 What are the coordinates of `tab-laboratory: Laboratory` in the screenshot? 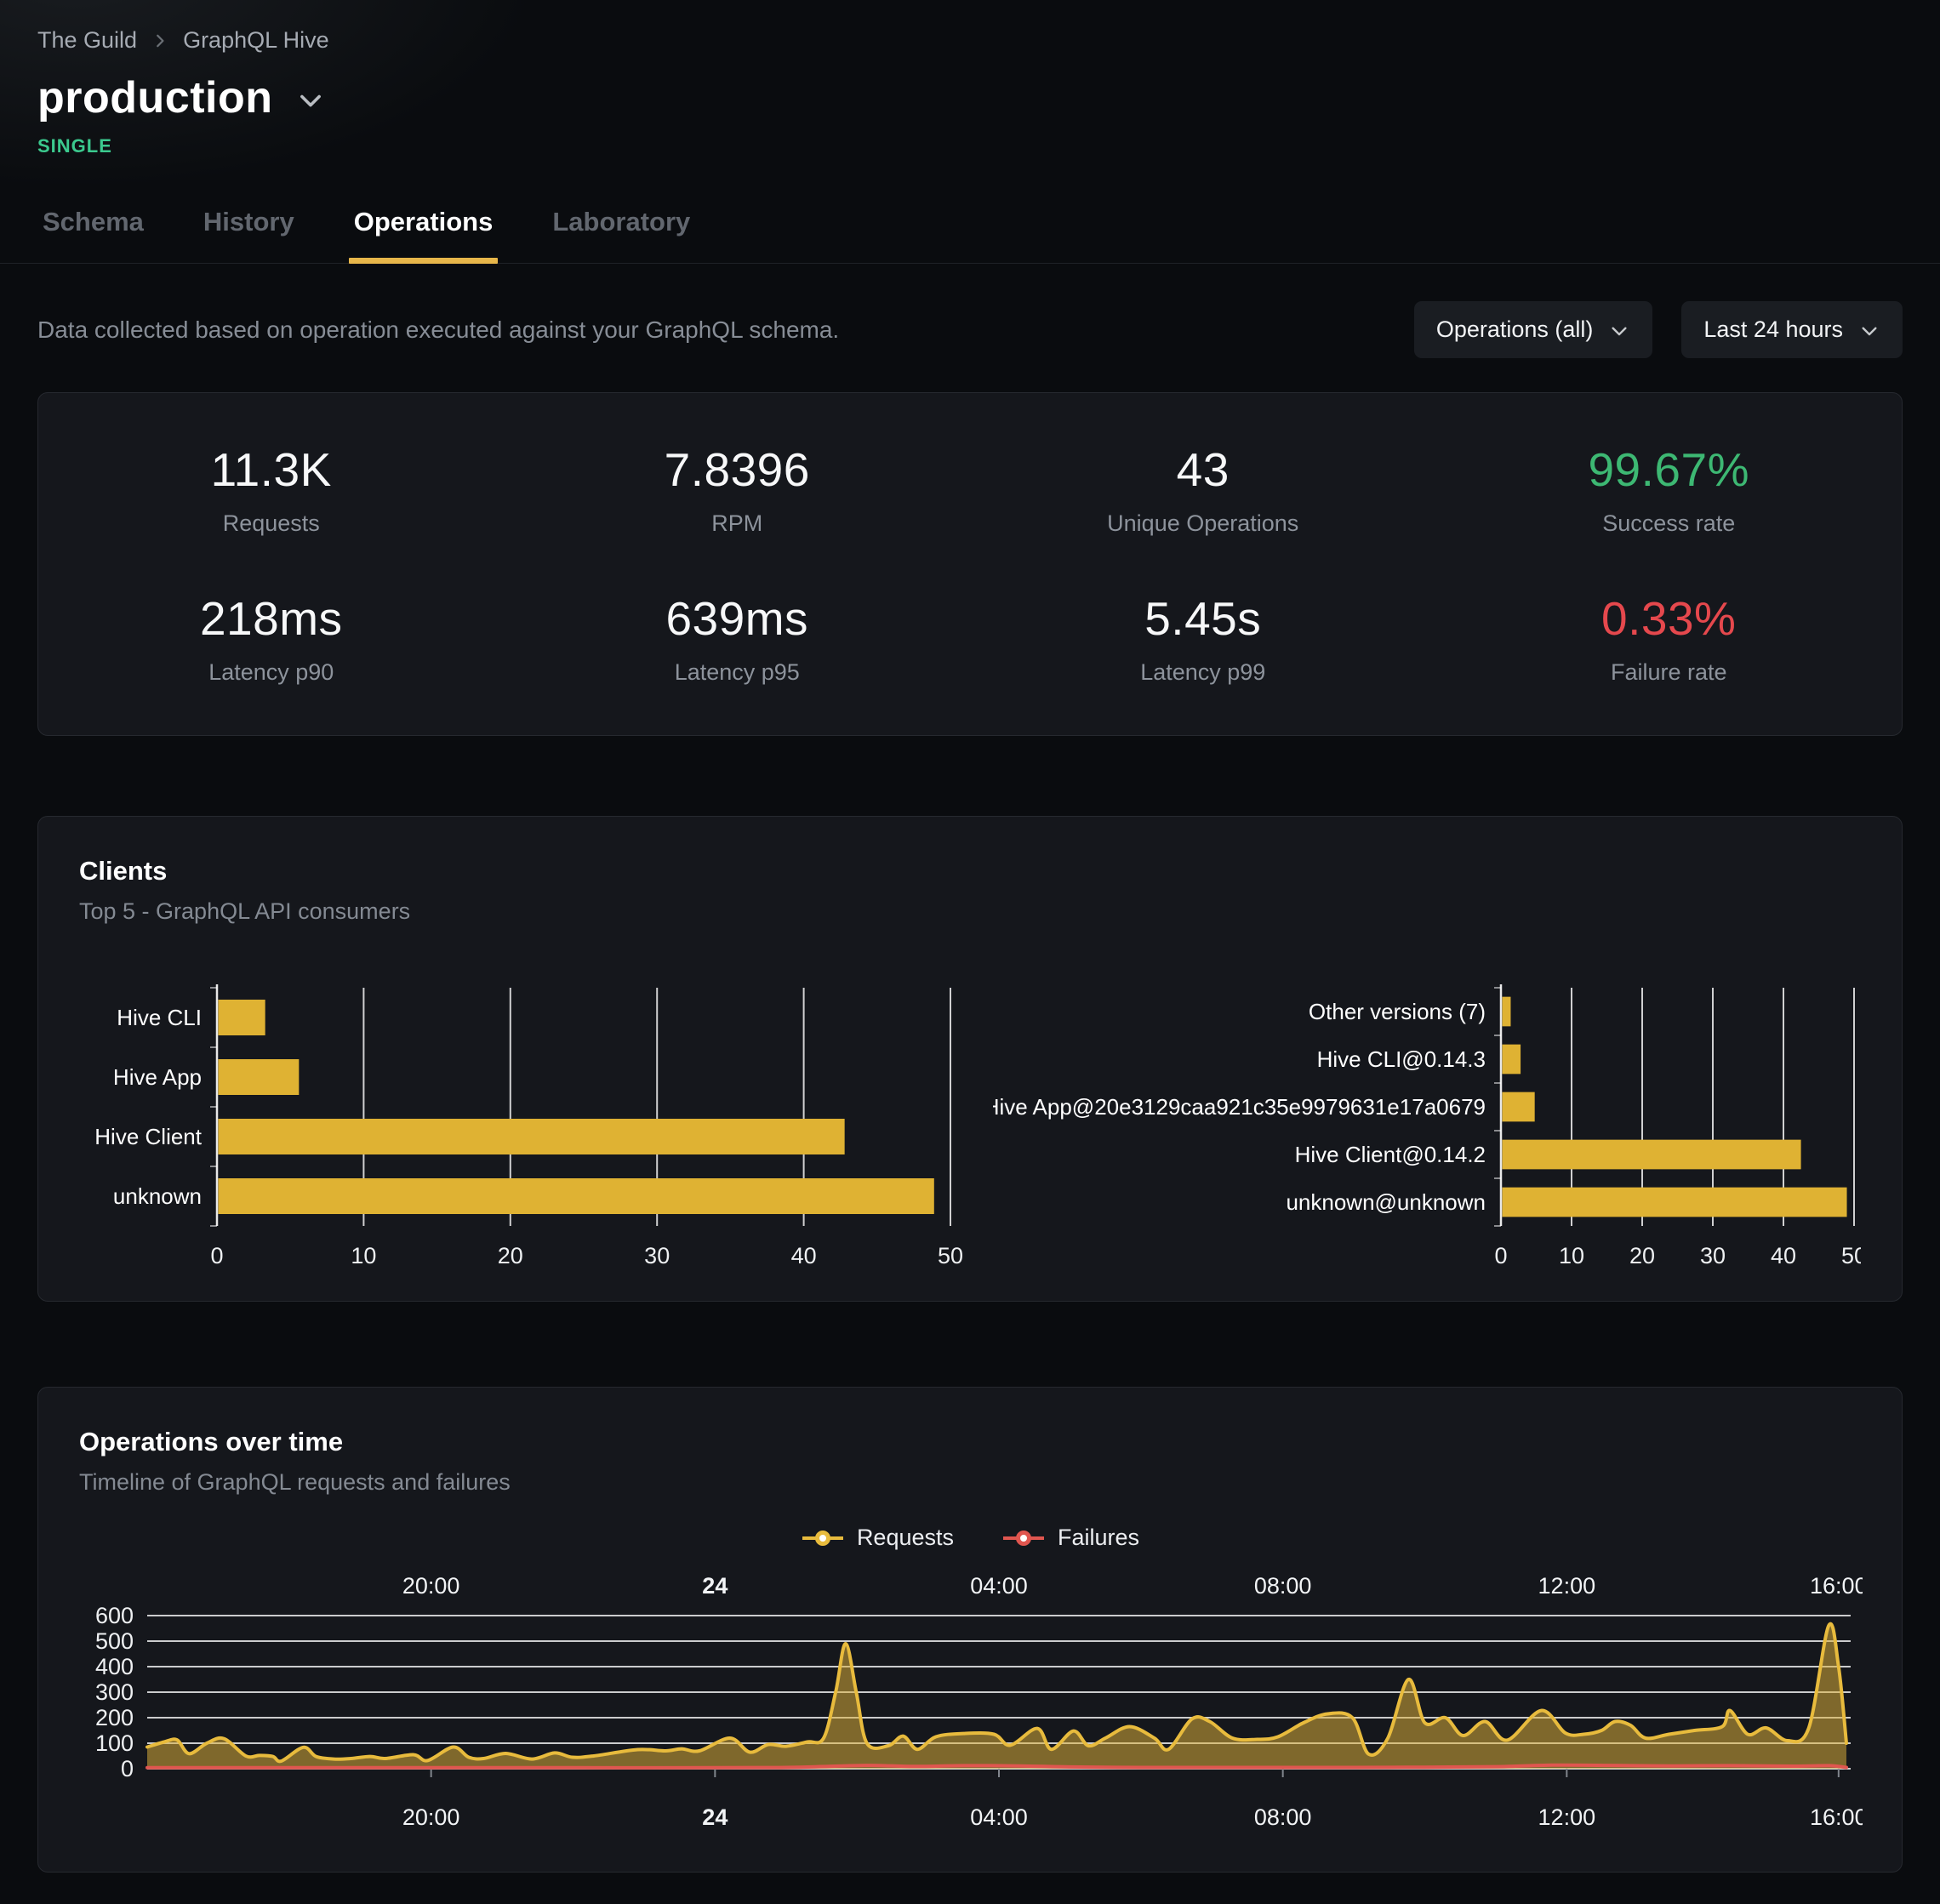 It's located at (621, 235).